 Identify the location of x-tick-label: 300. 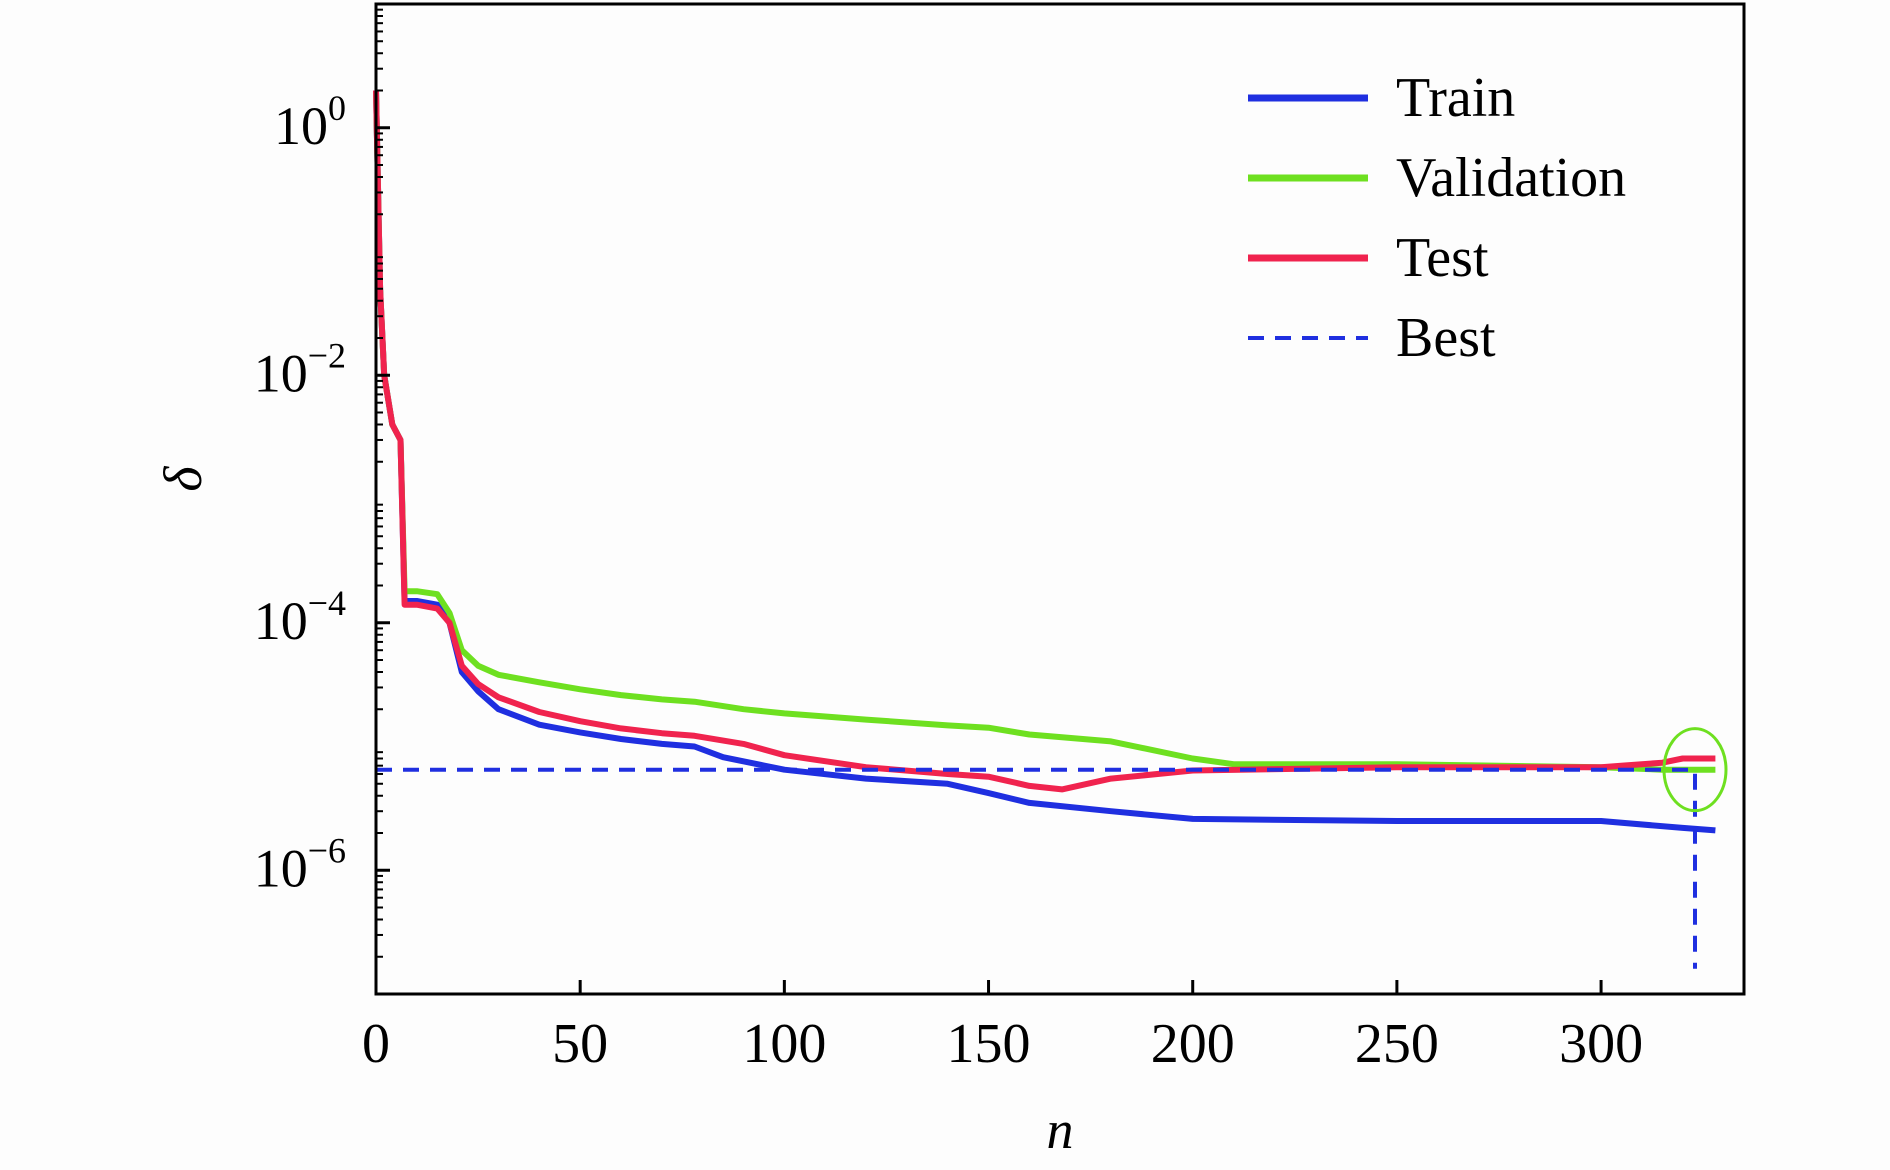
(1601, 1044).